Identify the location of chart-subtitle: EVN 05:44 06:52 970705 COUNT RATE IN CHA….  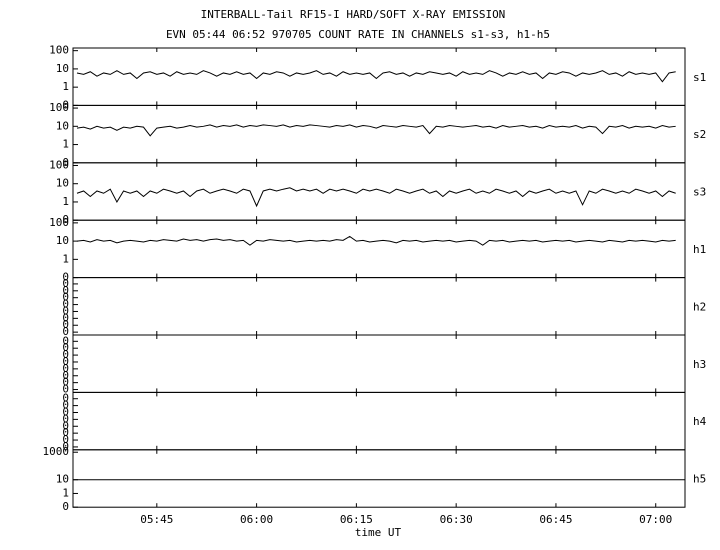
(358, 34).